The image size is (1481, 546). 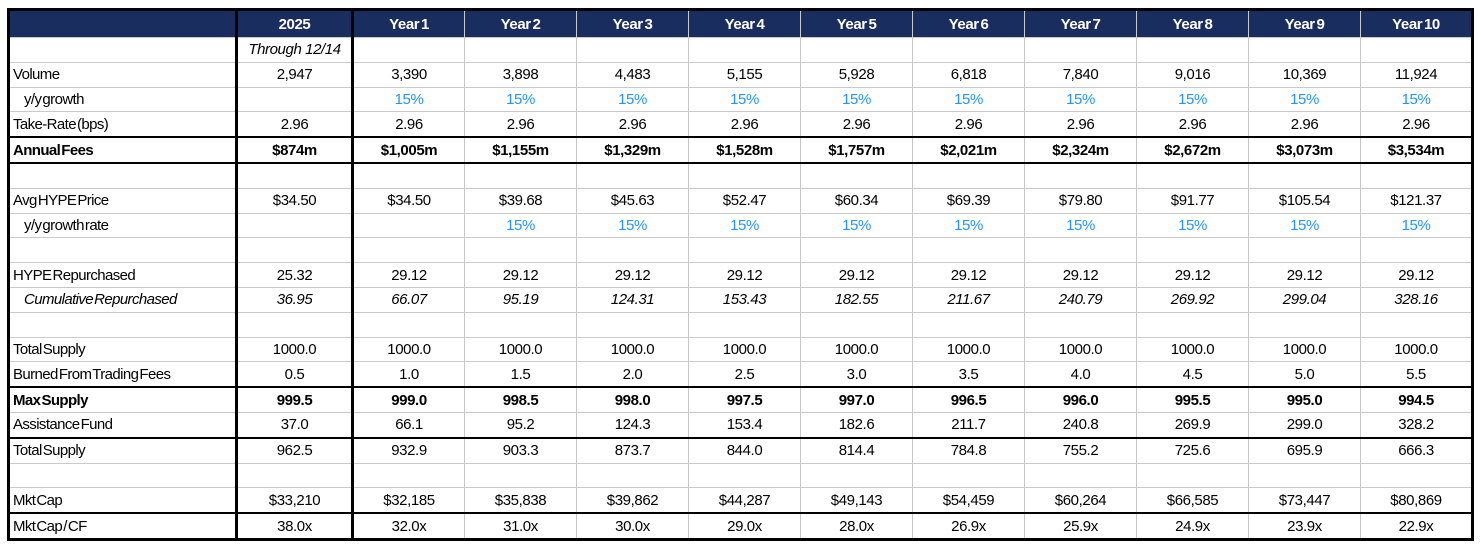 What do you see at coordinates (744, 450) in the screenshot?
I see `table-cell: 844.0` at bounding box center [744, 450].